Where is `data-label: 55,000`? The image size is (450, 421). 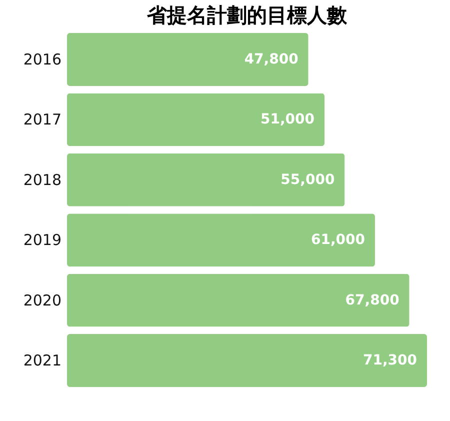
data-label: 55,000 is located at coordinates (307, 180).